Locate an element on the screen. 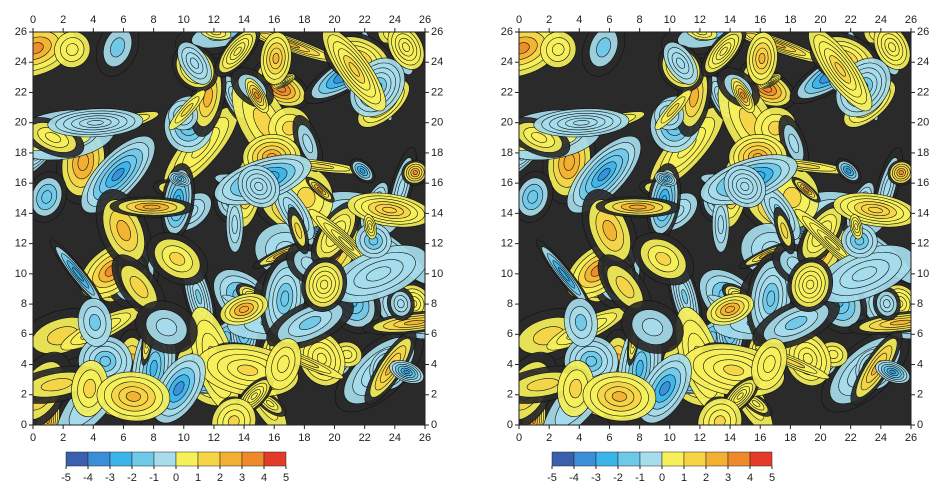 This screenshot has width=935, height=485. y-tick-label-right: 26 is located at coordinates (437, 32).